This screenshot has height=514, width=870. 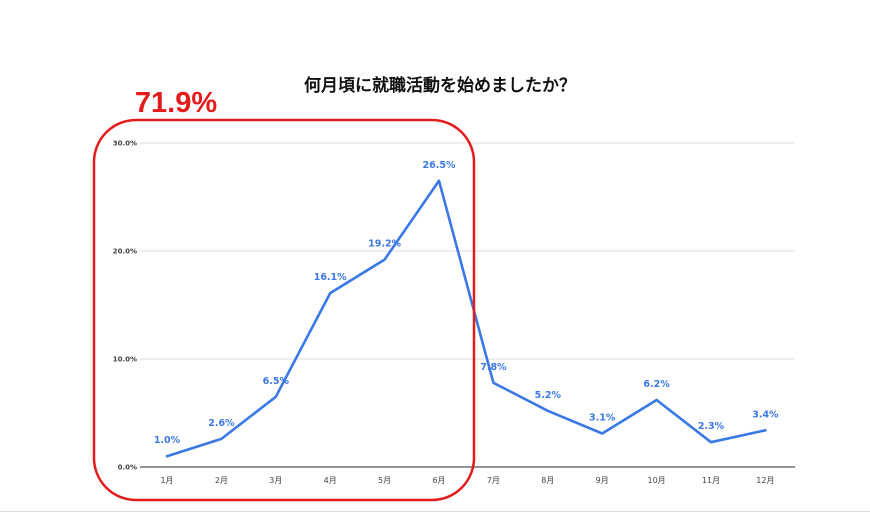 I want to click on data-label: 1.0%, so click(x=167, y=440).